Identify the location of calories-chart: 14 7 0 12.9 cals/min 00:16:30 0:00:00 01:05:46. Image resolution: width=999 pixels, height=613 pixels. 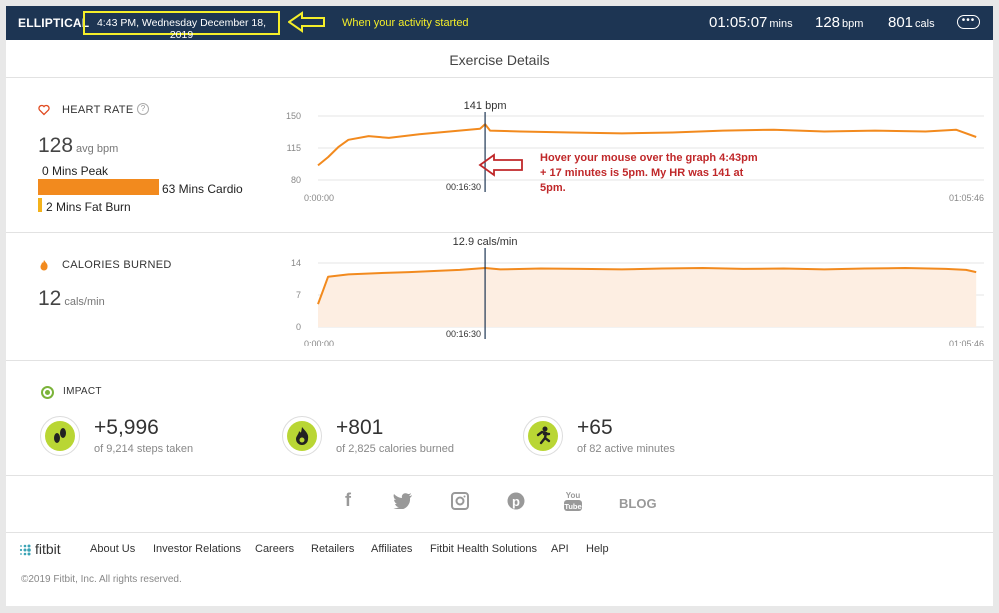
(631, 291).